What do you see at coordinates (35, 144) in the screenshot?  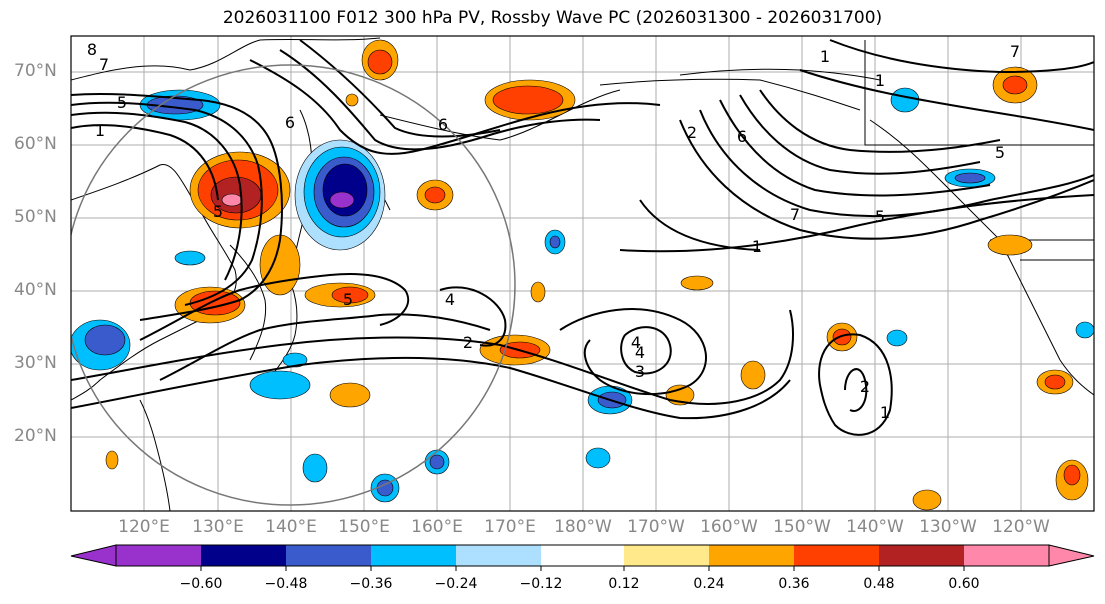 I see `lat-label: 60°N` at bounding box center [35, 144].